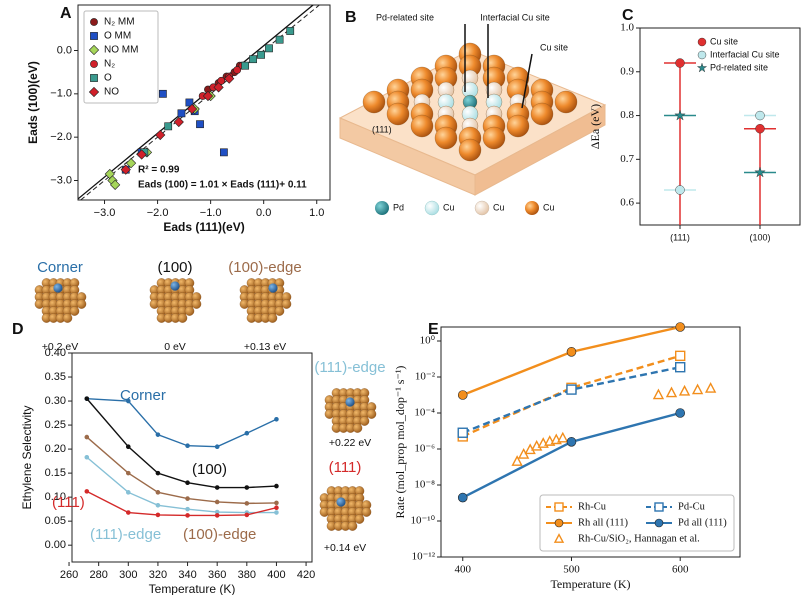 The width and height of the screenshot is (809, 595). What do you see at coordinates (125, 534) in the screenshot?
I see `series-label: (111)-edge` at bounding box center [125, 534].